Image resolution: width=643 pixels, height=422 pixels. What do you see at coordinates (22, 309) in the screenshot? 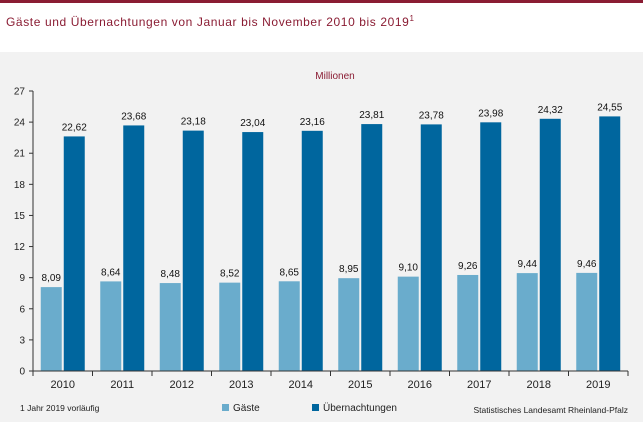
I see `y-tick-label: 6` at bounding box center [22, 309].